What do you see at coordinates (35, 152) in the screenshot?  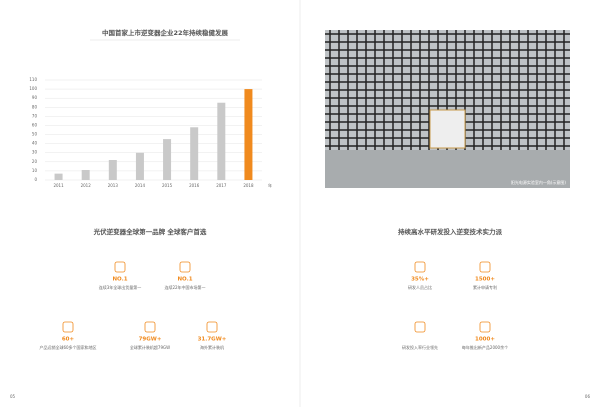 I see `y-tick-label: 30` at bounding box center [35, 152].